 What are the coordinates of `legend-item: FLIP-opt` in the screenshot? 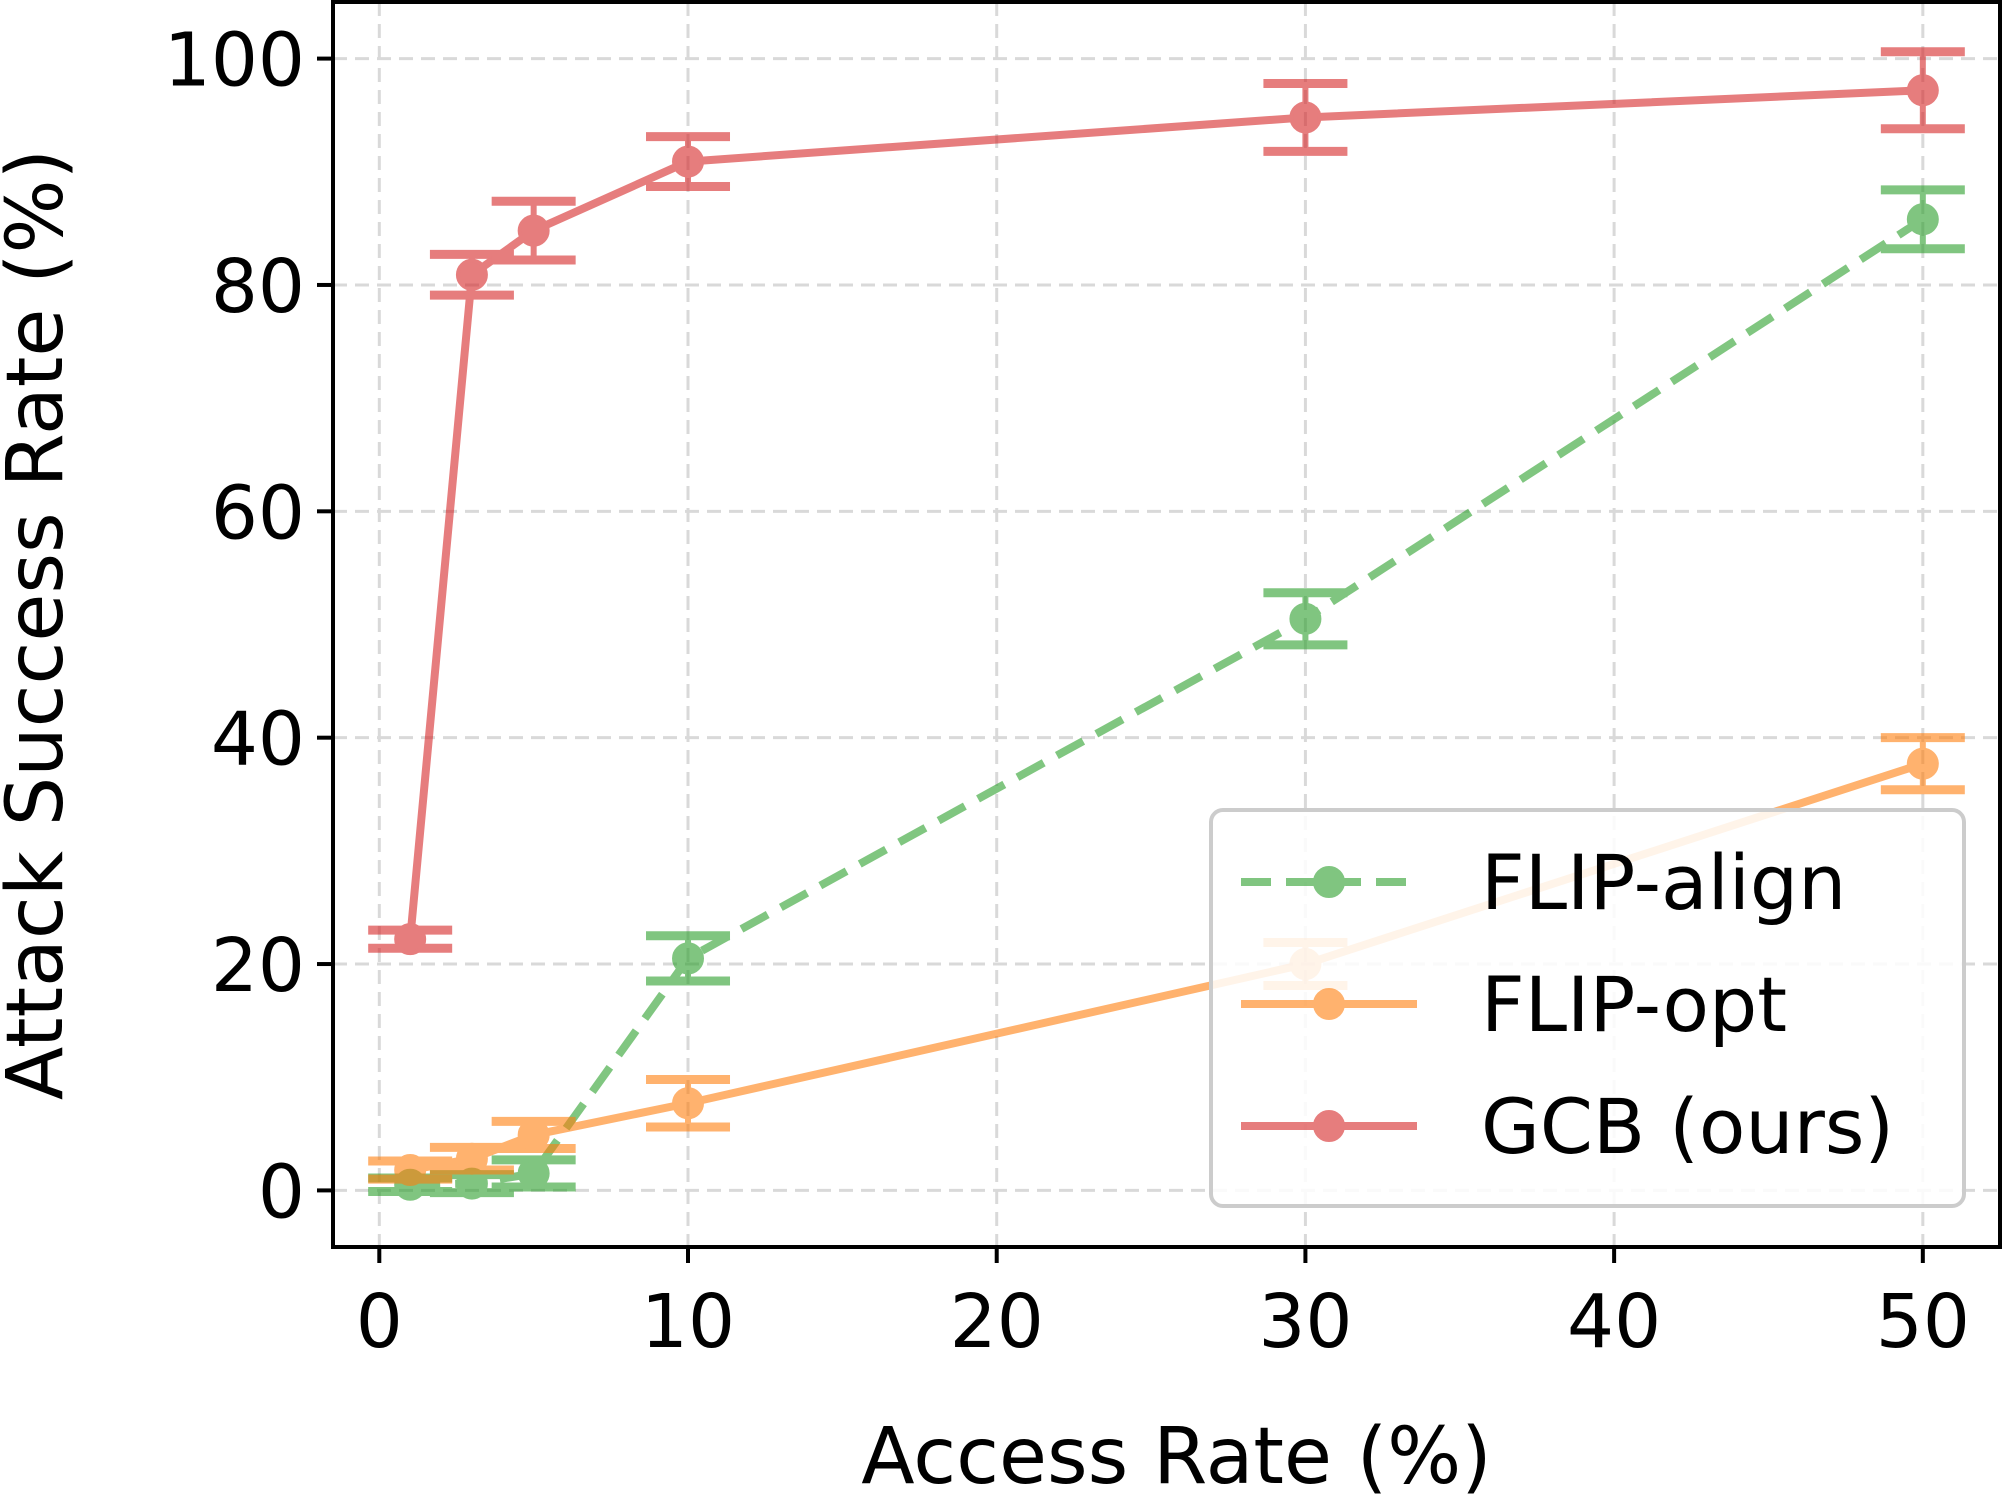 It's located at (1514, 1004).